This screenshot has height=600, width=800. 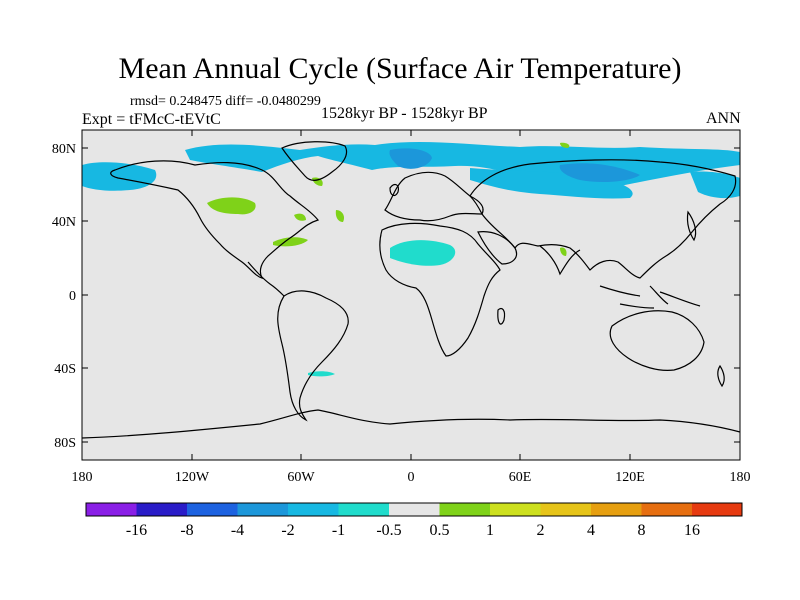 What do you see at coordinates (411, 424) in the screenshot?
I see `coast-antarctica` at bounding box center [411, 424].